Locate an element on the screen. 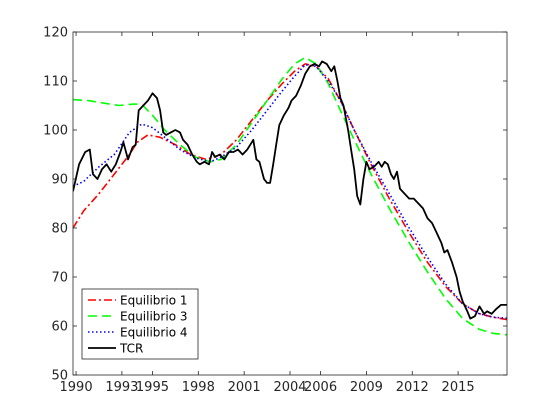  legend-entry: TCR is located at coordinates (131, 349).